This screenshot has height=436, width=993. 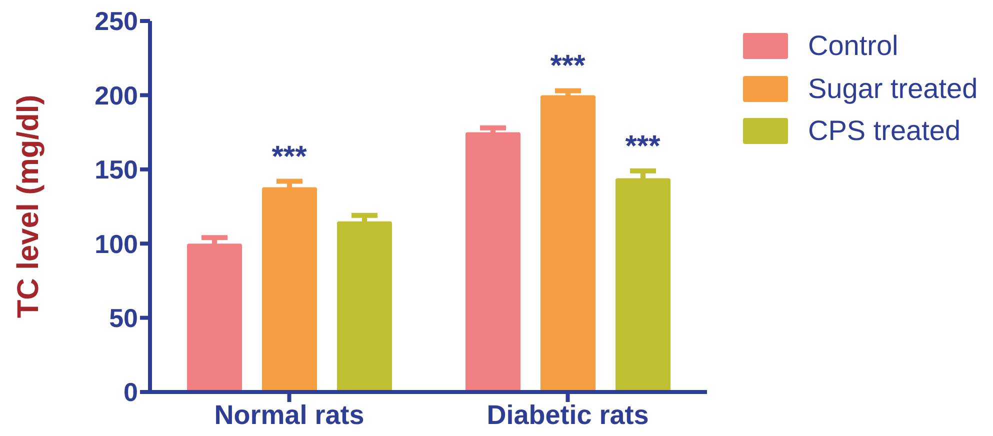 I want to click on y-axis-title: TC level (mg/dl), so click(x=28, y=206).